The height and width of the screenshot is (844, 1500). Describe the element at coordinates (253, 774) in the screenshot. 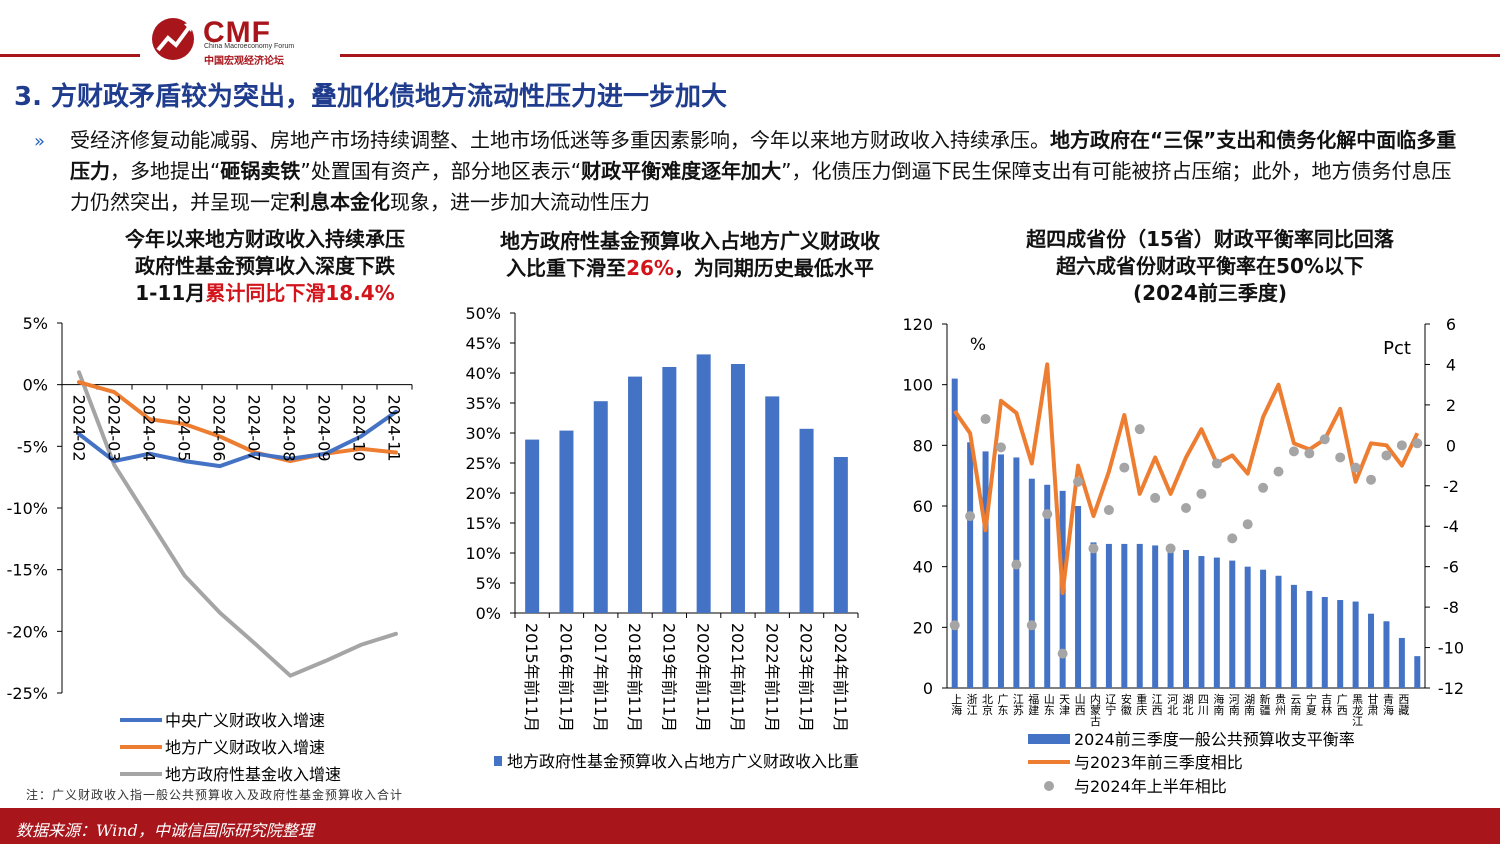

I see `chart1-legend-label: 地方政府性基金收入增速` at that location.